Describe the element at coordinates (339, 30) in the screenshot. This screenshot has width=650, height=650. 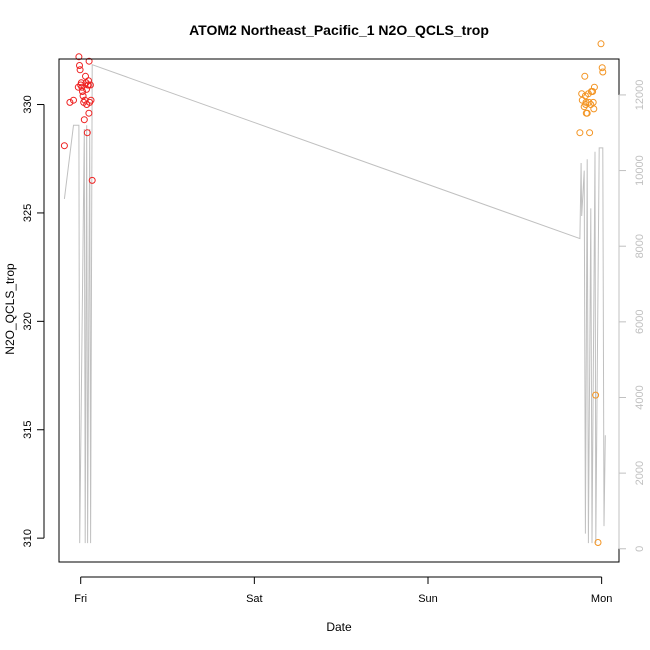
I see `chart-title: ATOM2 Northeast_Pacific_1 N2O_QCLS_trop` at that location.